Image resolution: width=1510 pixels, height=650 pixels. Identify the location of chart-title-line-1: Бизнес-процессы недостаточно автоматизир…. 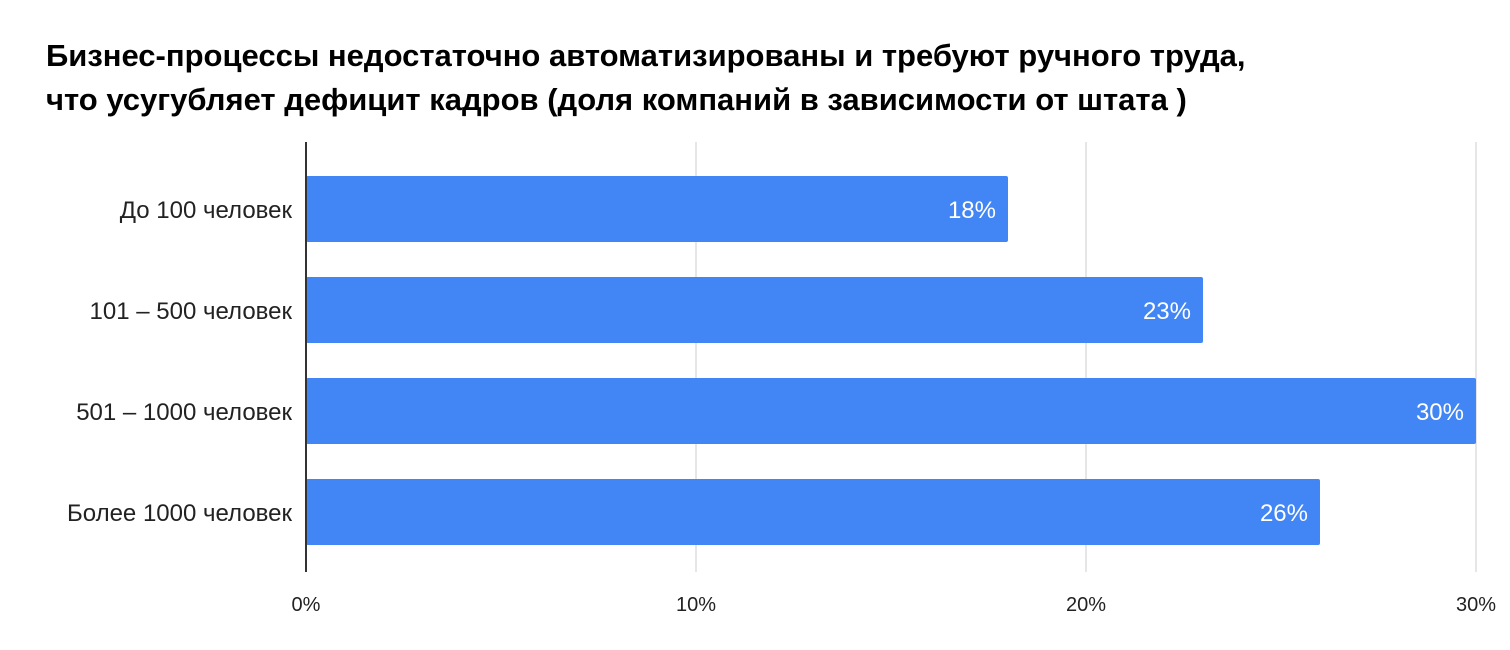
(646, 55).